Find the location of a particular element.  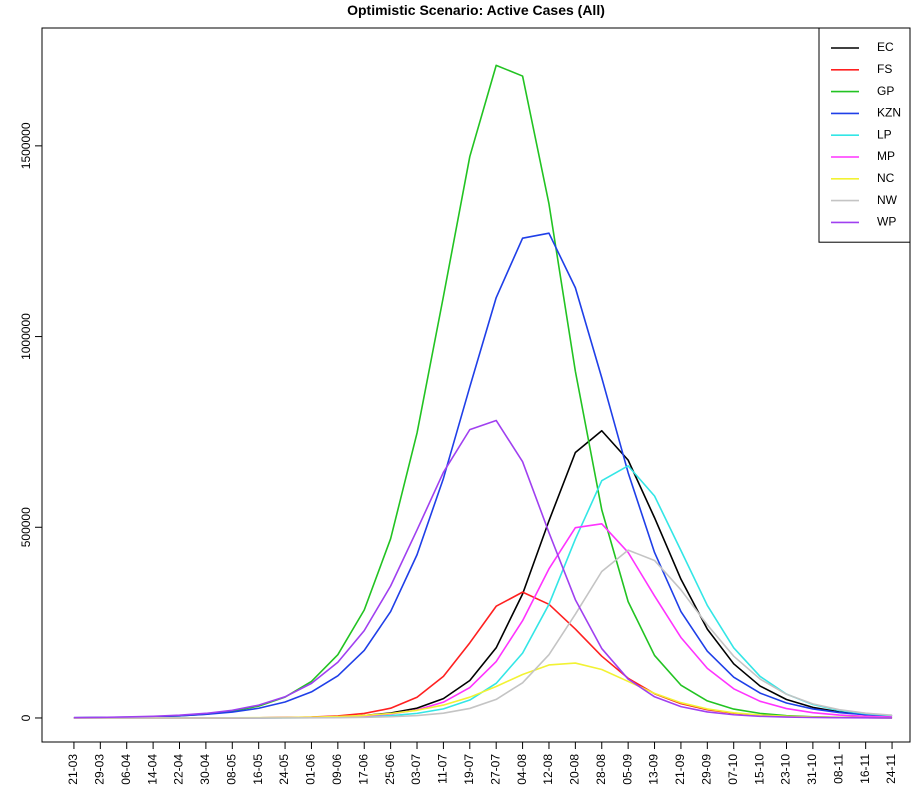

x-tick-label: 20-08 is located at coordinates (575, 769).